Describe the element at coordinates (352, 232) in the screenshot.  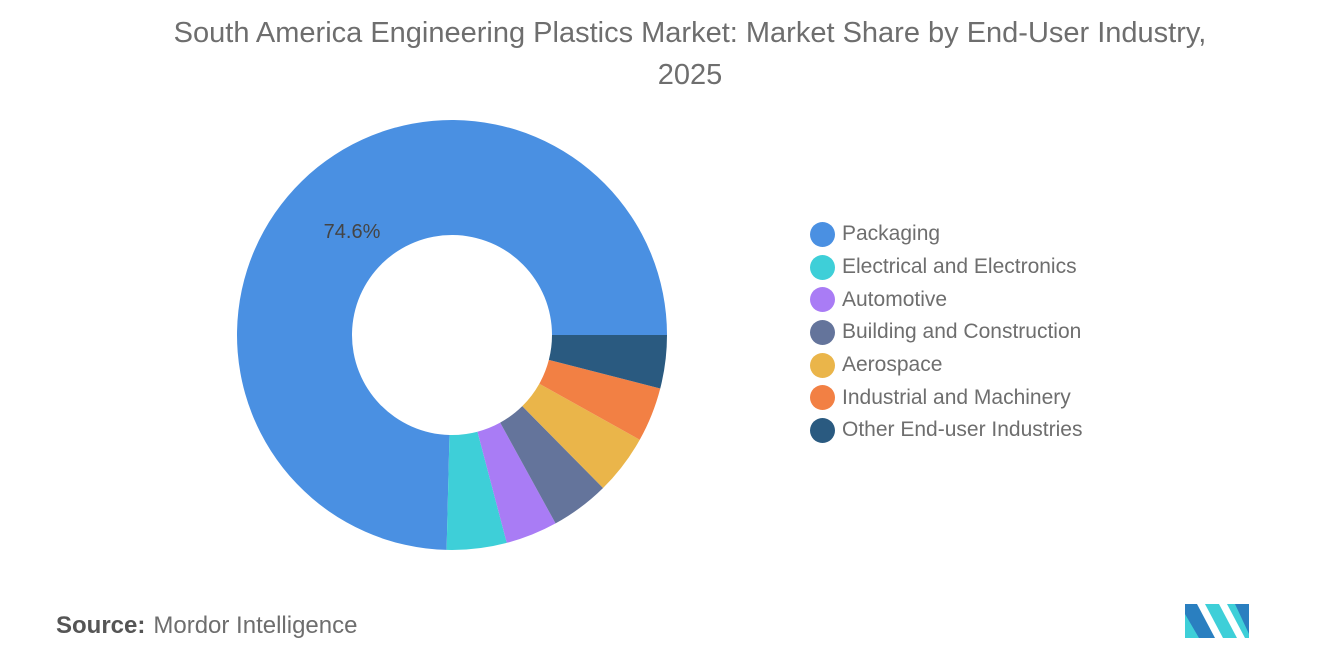
I see `data-label-packaging: 74.6%` at that location.